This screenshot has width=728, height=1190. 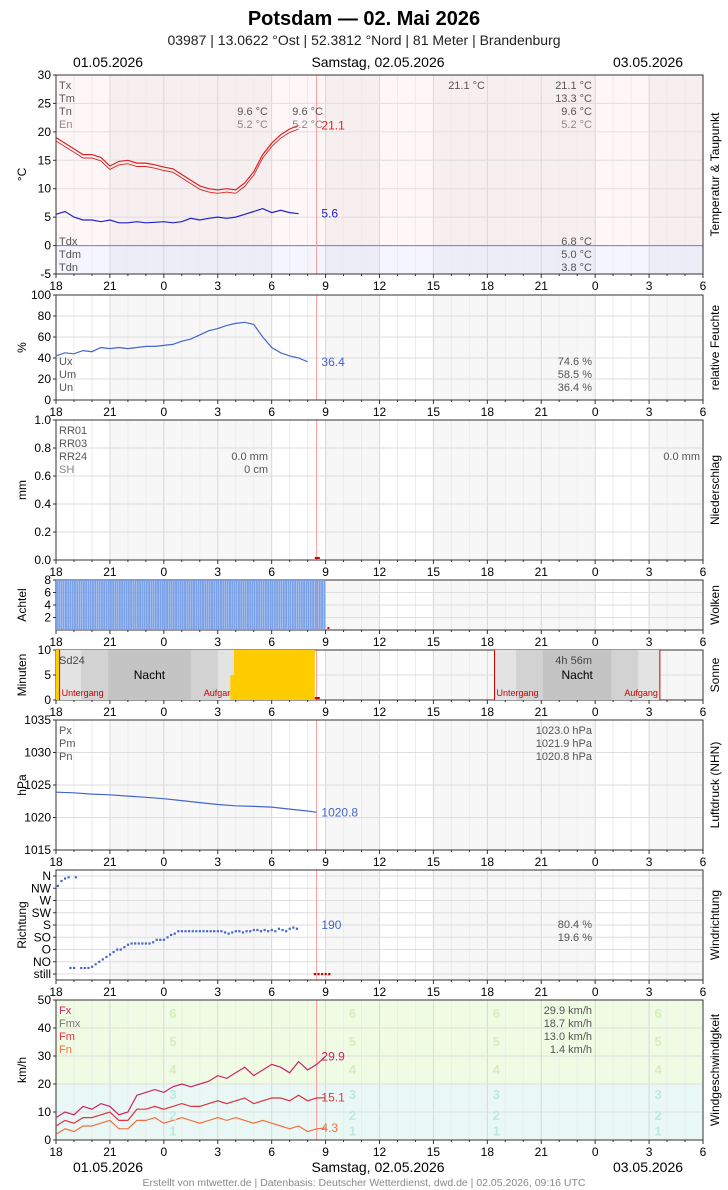 I want to click on y-tick-label: 0, so click(x=47, y=400).